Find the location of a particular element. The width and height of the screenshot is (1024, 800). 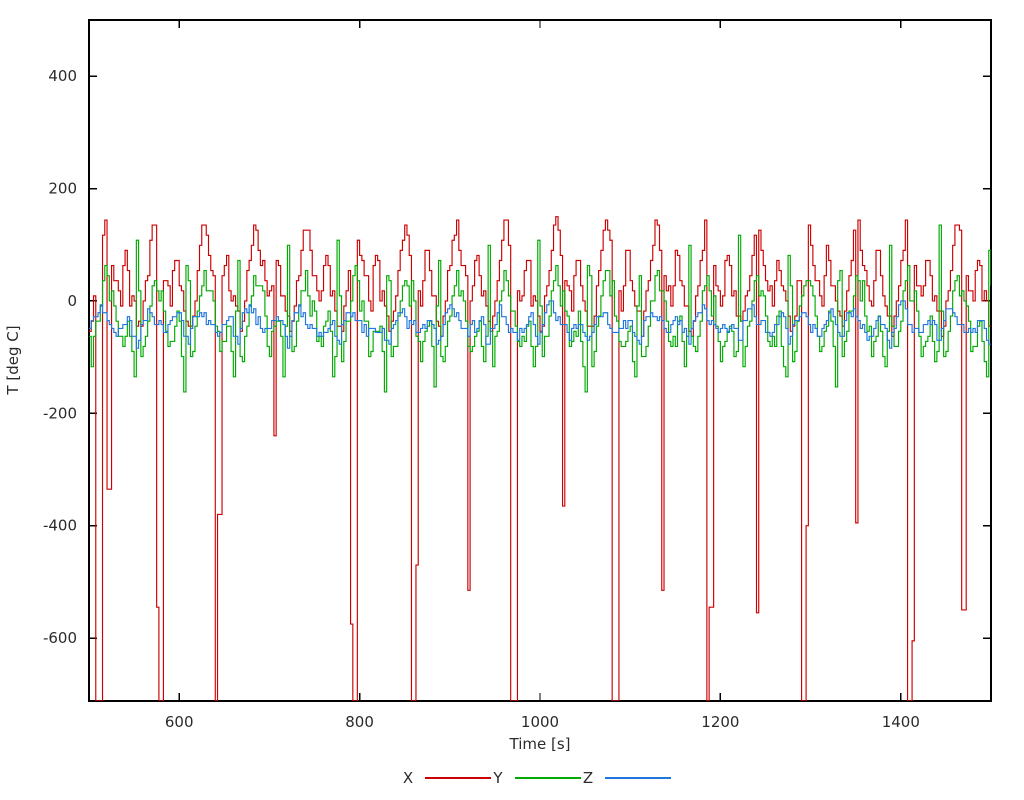

x-tick-label: 1200 is located at coordinates (720, 722).